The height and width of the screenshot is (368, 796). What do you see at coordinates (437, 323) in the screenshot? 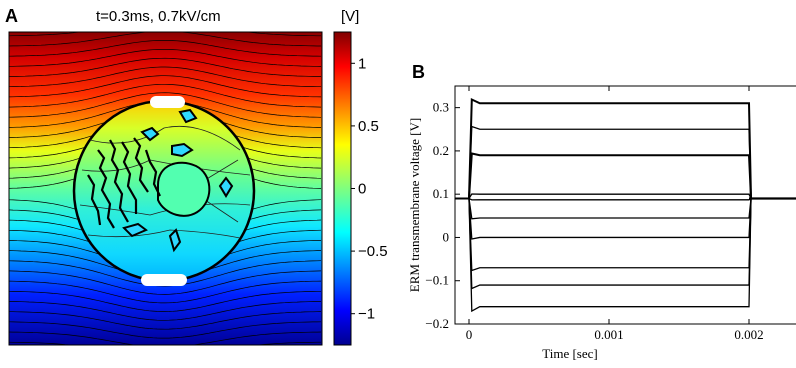
I see `y-tick-label: −0.2` at bounding box center [437, 323].